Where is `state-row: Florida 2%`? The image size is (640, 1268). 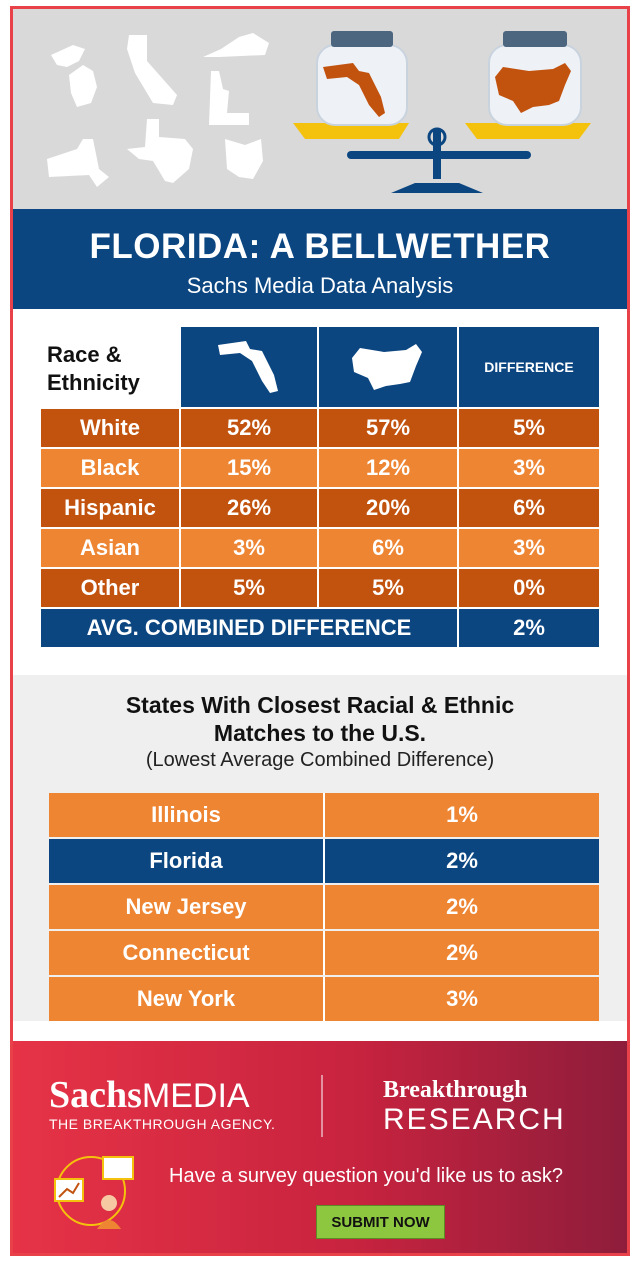
state-row: Florida 2% is located at coordinates (324, 861).